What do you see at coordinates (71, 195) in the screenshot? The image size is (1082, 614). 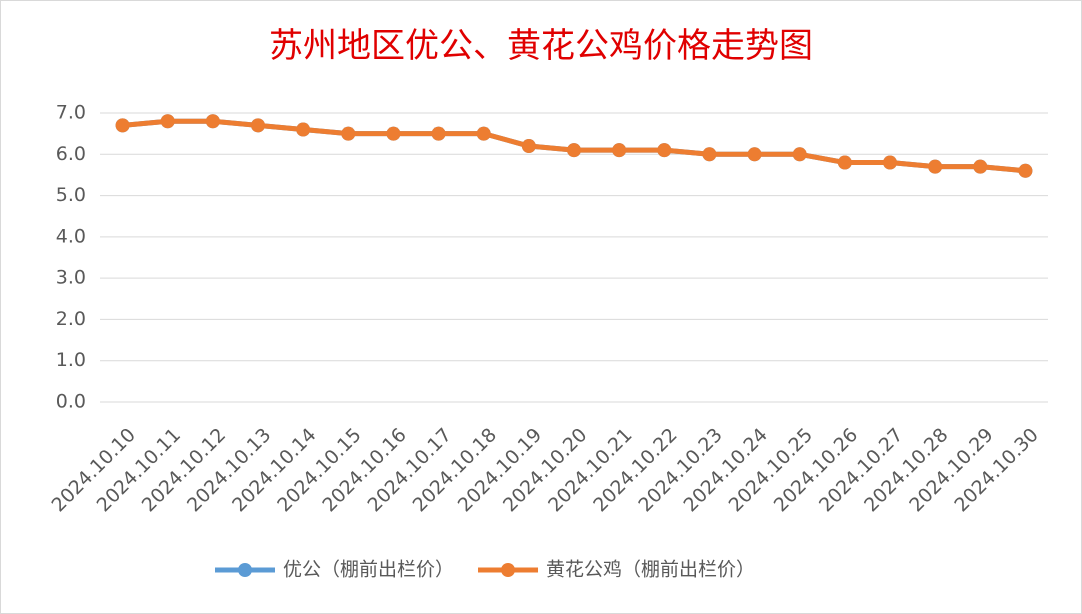 I see `y-tick-label: 5.0` at bounding box center [71, 195].